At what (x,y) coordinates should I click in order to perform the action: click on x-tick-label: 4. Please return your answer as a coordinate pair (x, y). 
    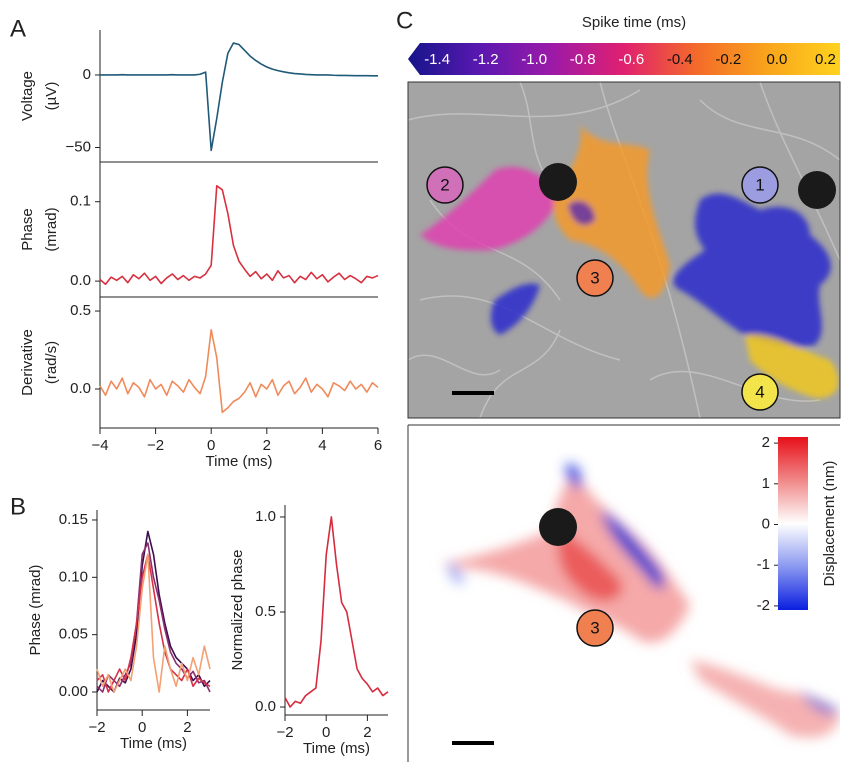
    Looking at the image, I should click on (322, 445).